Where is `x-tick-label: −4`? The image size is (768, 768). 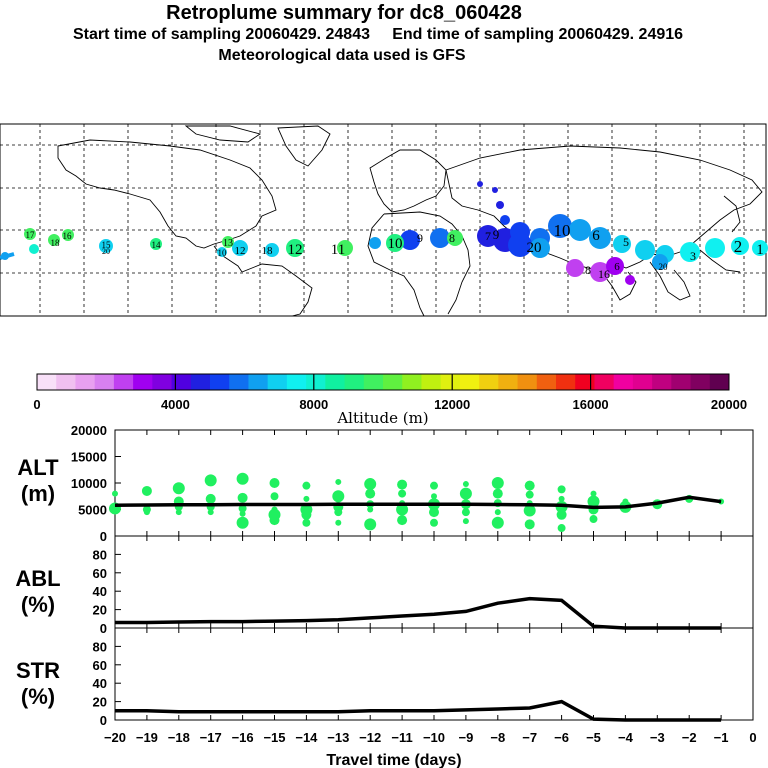
x-tick-label: −4 is located at coordinates (626, 737).